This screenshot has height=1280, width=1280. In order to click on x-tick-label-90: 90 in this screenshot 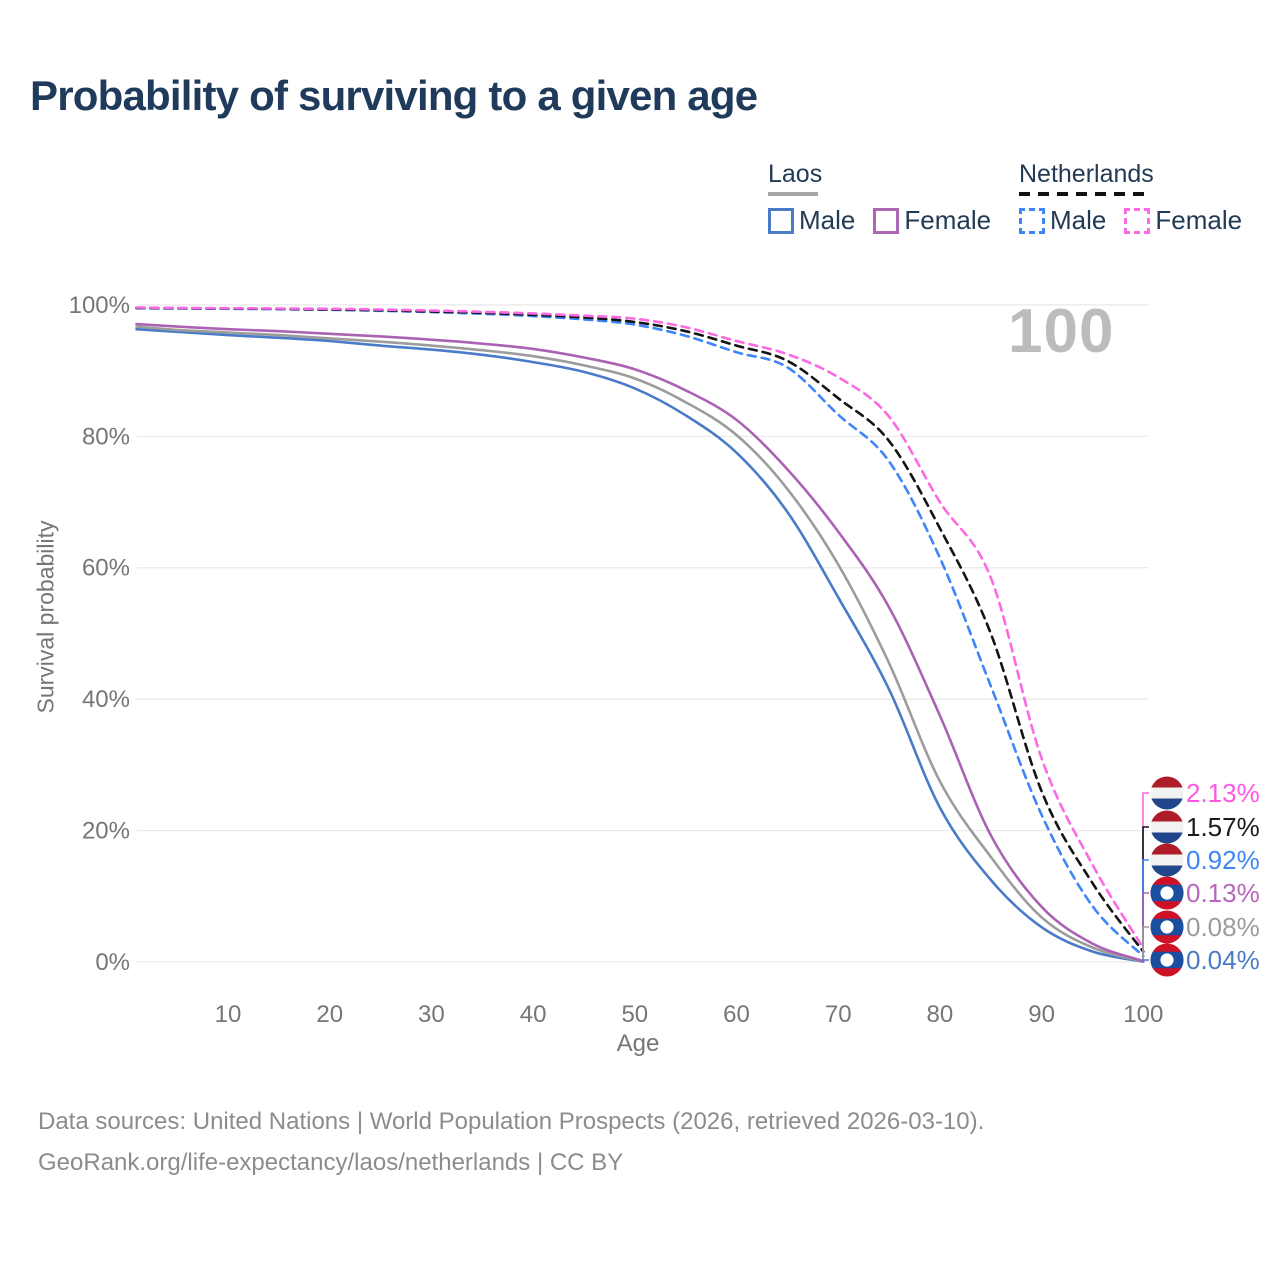, I will do `click(1041, 1014)`.